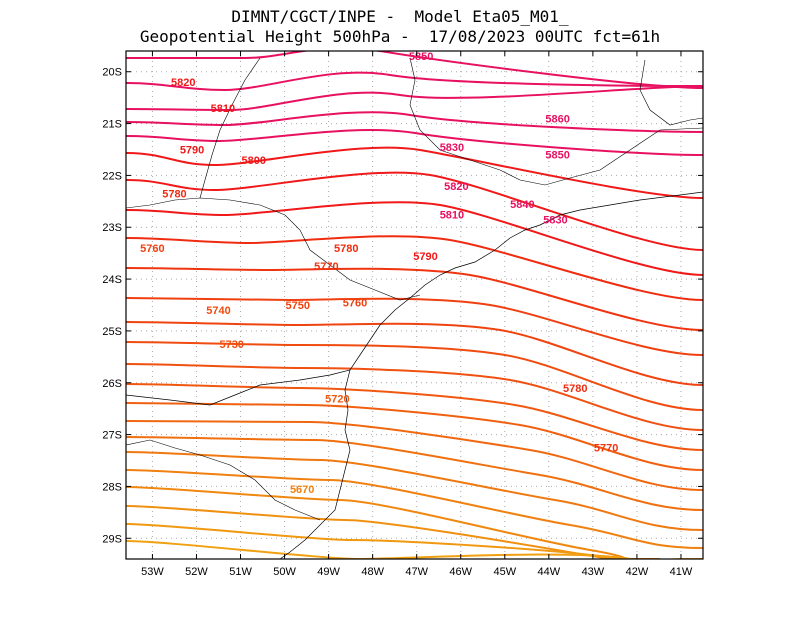  What do you see at coordinates (637, 572) in the screenshot?
I see `lon-label: 42W` at bounding box center [637, 572].